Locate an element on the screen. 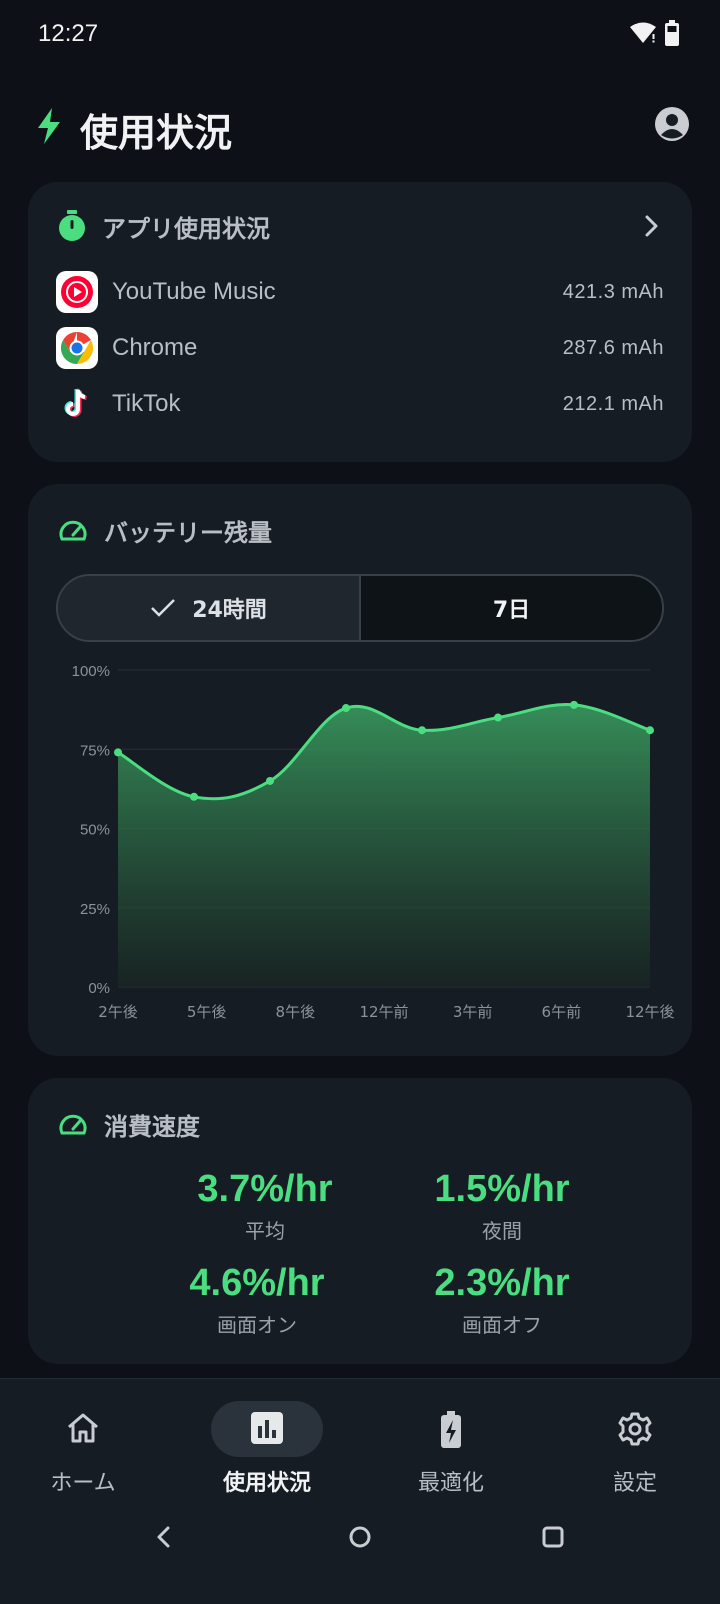 Image resolution: width=720 pixels, height=1604 pixels. range-toggle: 24時間 7日 is located at coordinates (360, 608).